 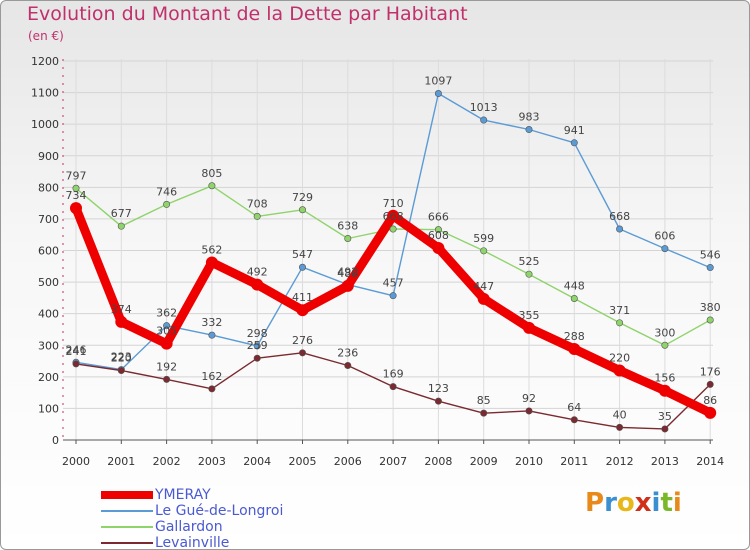 I want to click on data-label: 677, so click(x=121, y=213).